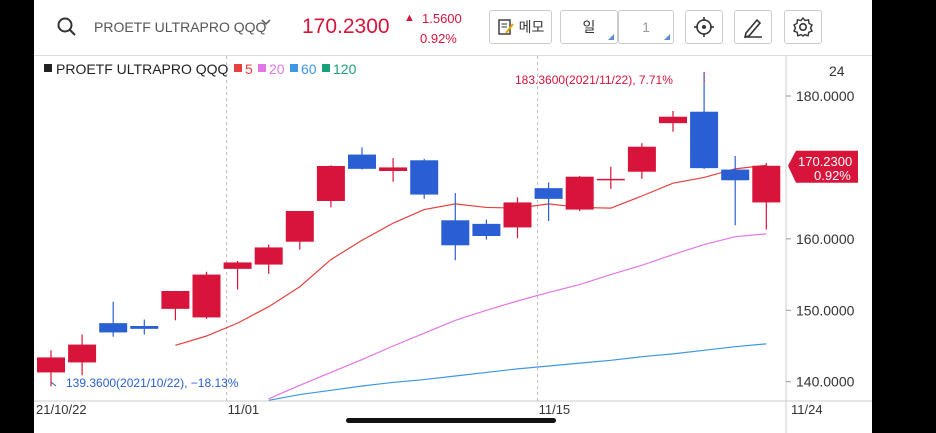  Describe the element at coordinates (67, 27) in the screenshot. I see `search-icon` at that location.